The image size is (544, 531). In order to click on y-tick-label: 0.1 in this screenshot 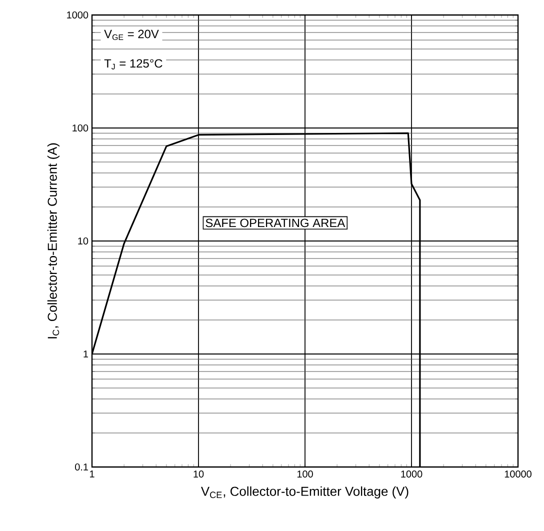, I will do `click(81, 467)`.